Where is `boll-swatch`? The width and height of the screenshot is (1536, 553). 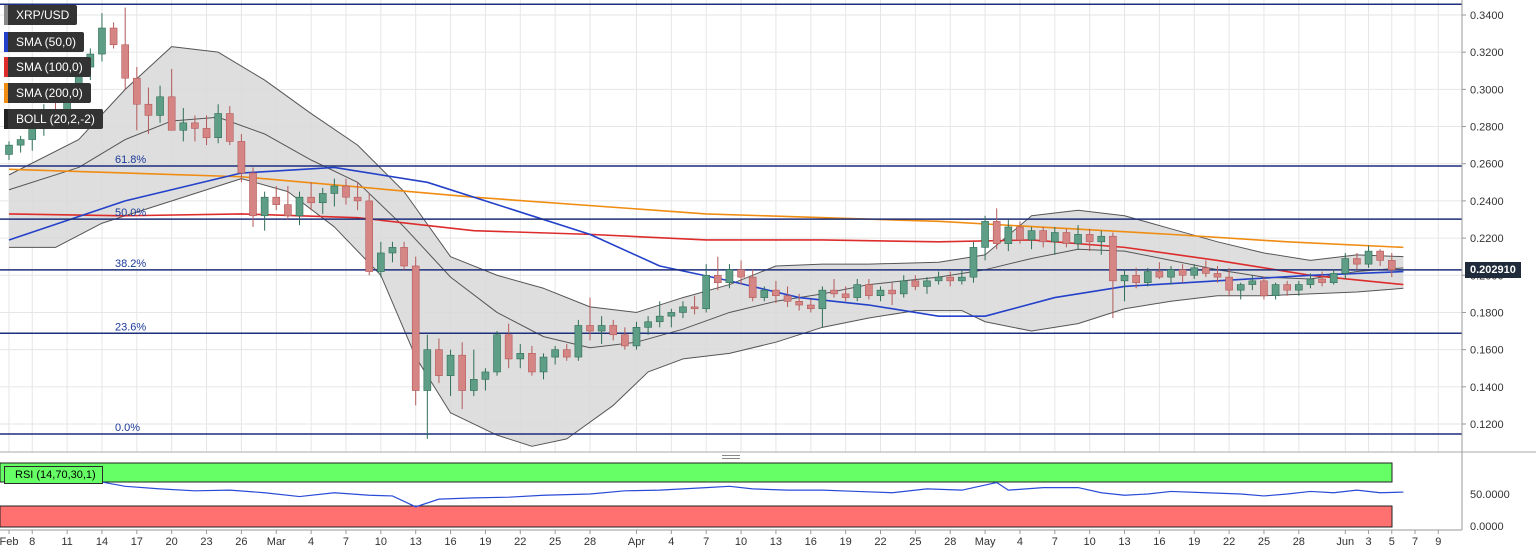
boll-swatch is located at coordinates (6, 119).